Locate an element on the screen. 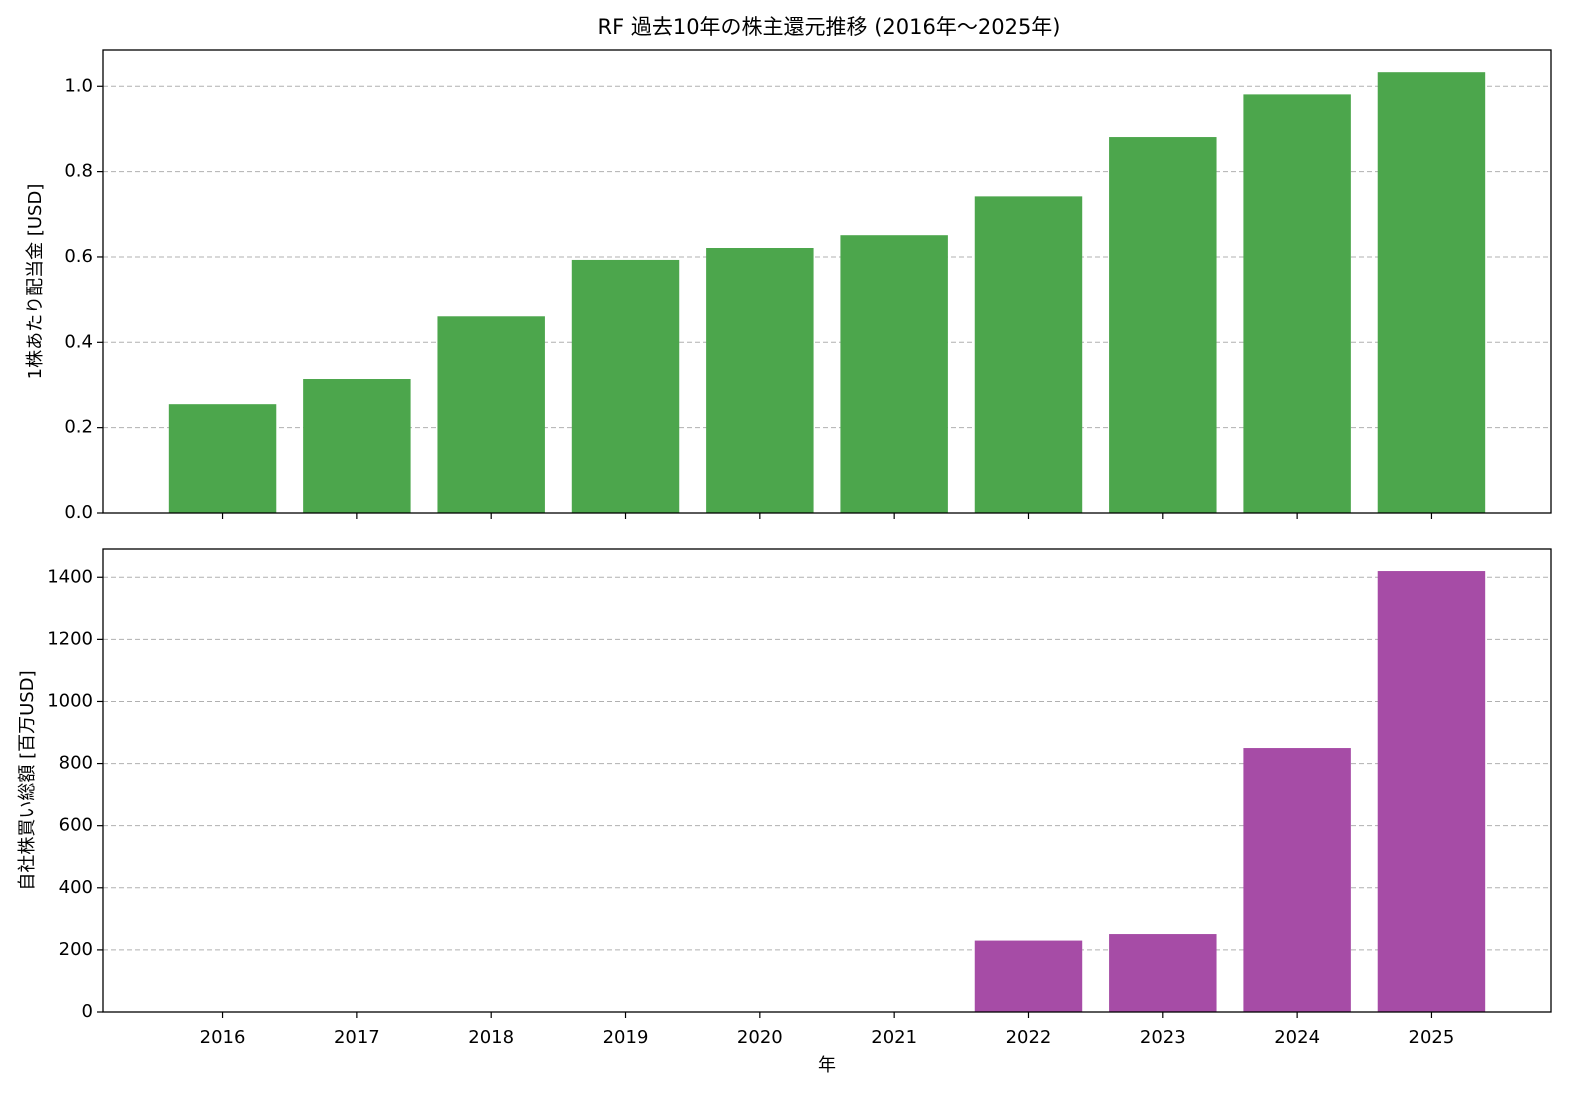  y-tick-label: 0.8 is located at coordinates (78, 171).